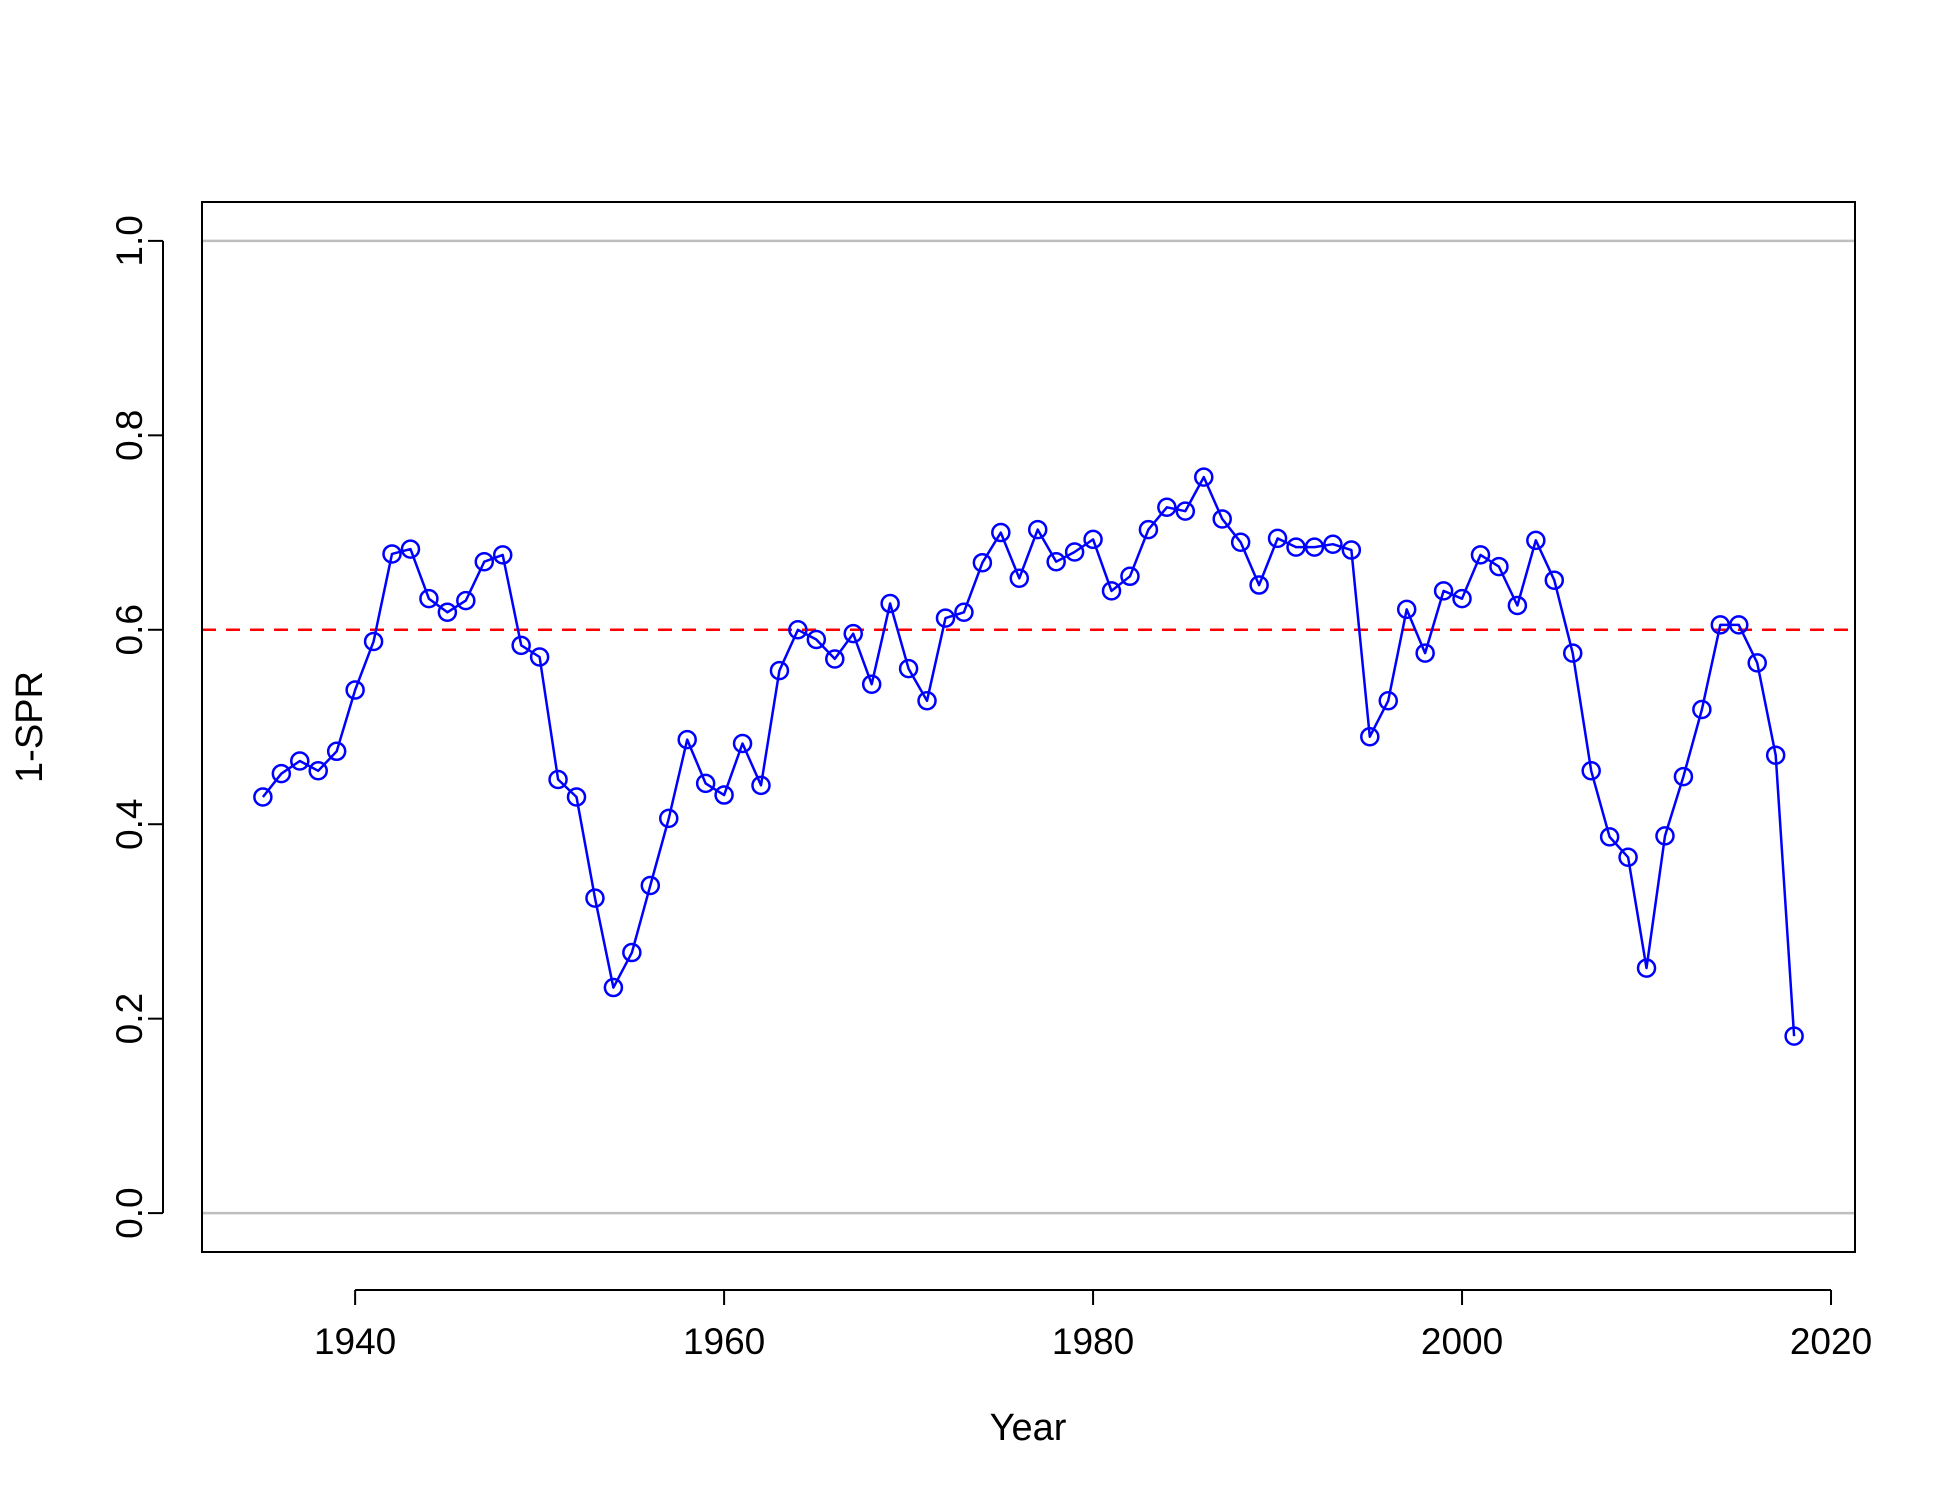  I want to click on y-tick-label: 0.2, so click(129, 1018).